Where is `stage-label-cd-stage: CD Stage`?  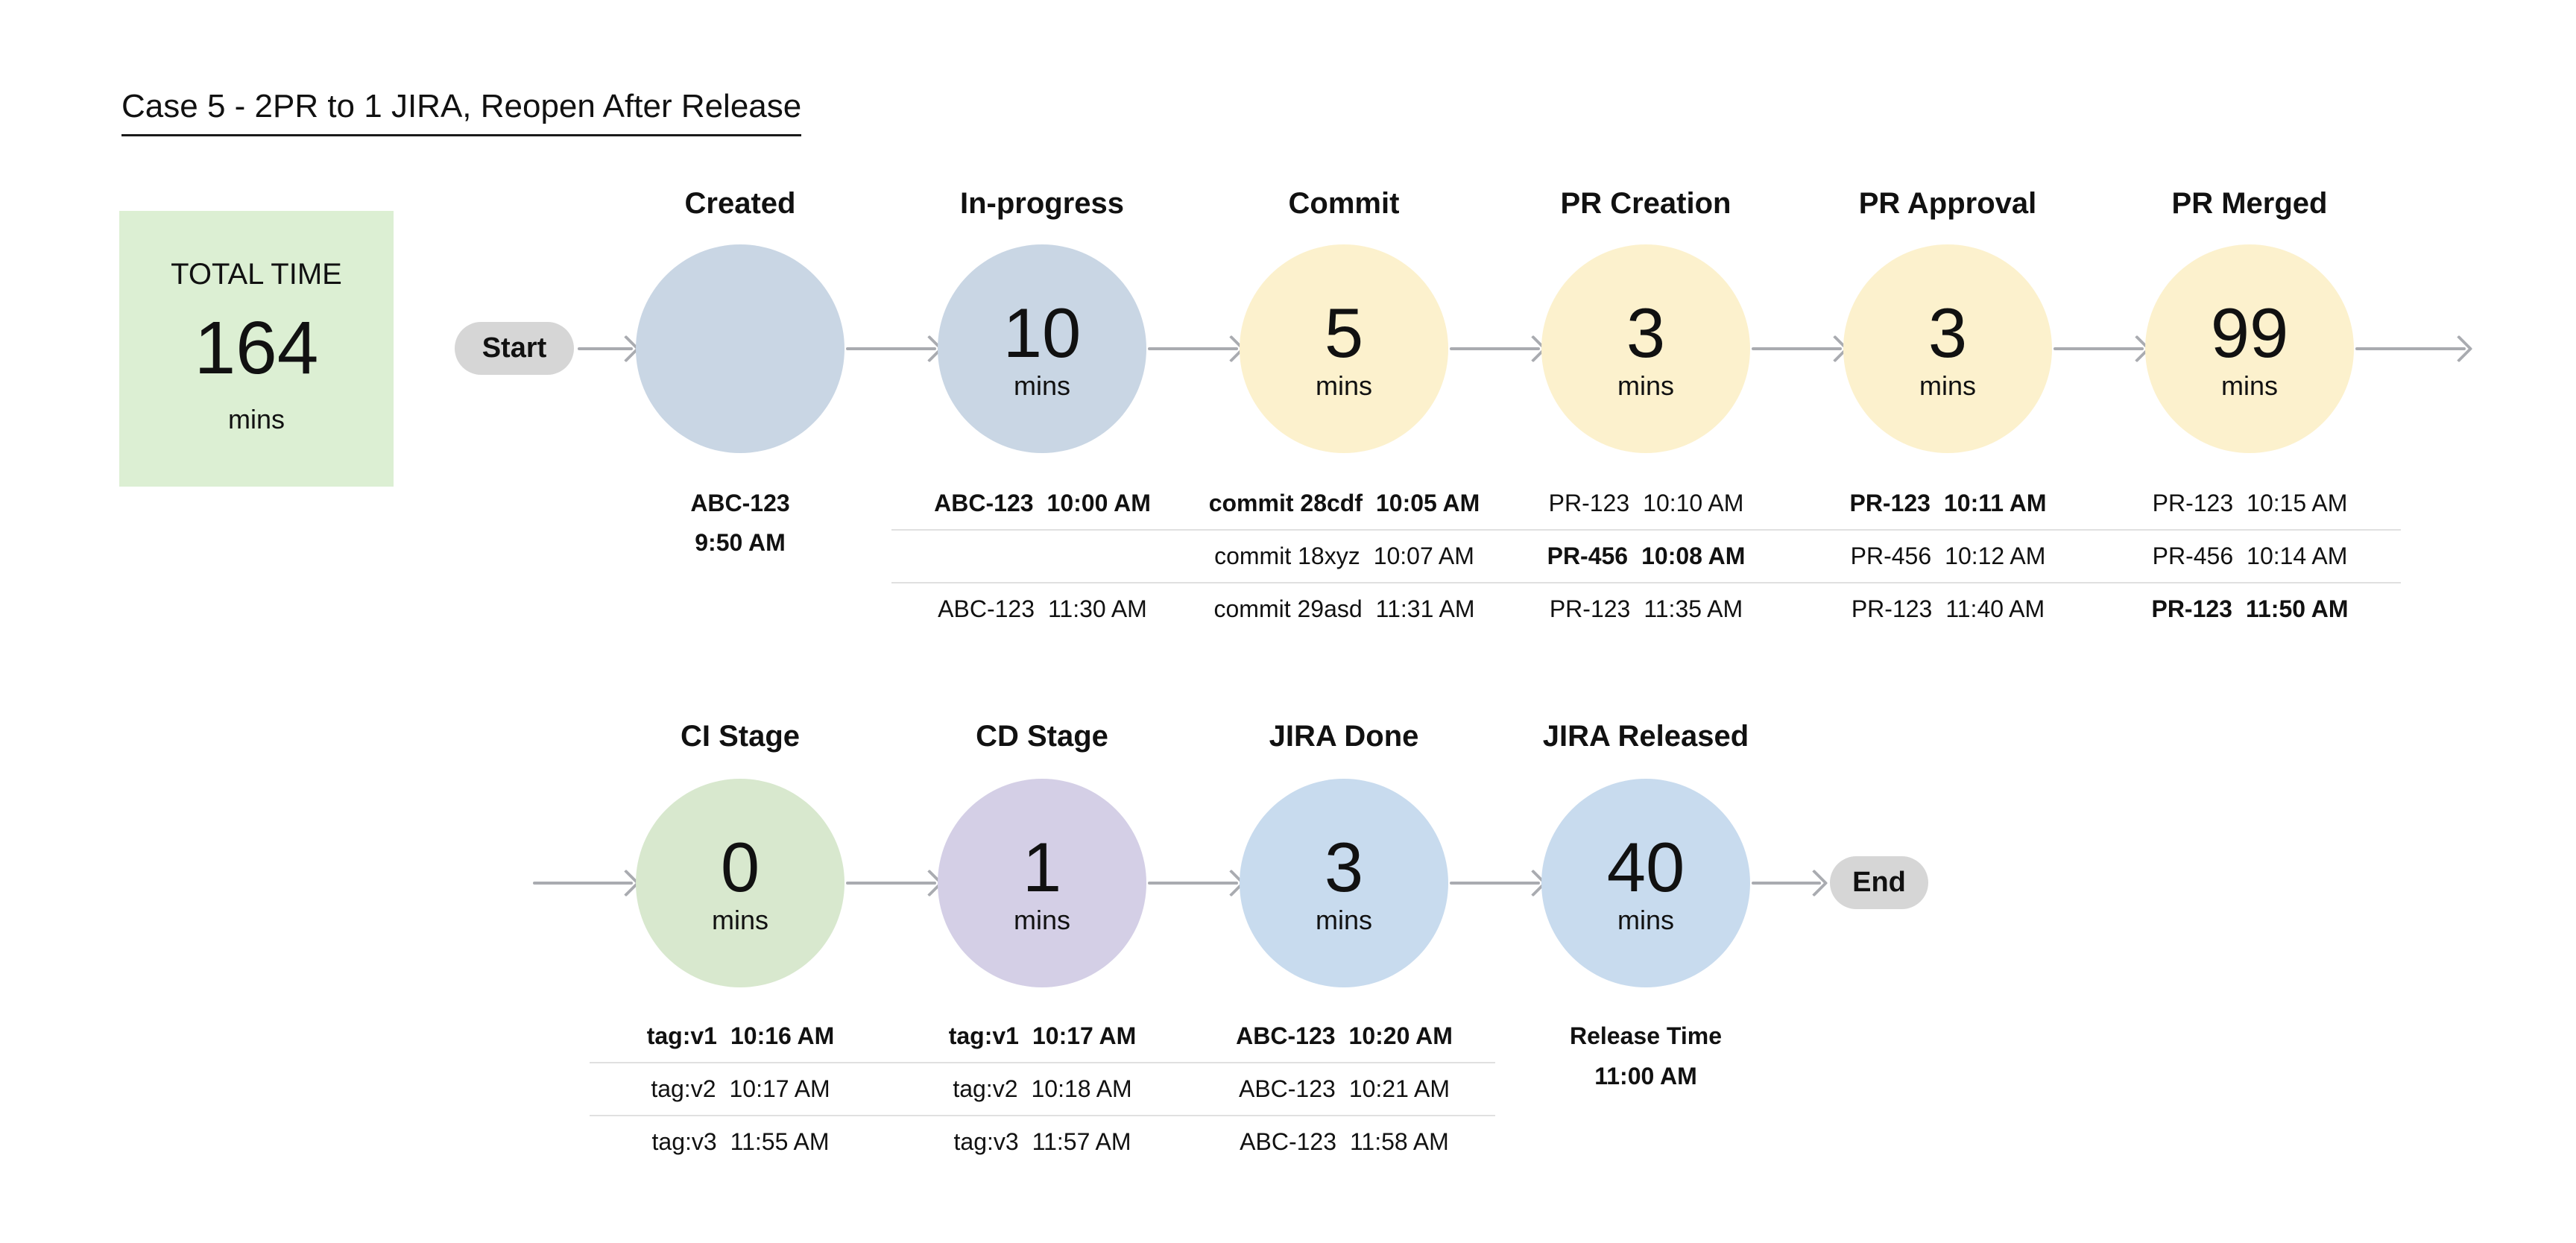
stage-label-cd-stage: CD Stage is located at coordinates (1042, 737).